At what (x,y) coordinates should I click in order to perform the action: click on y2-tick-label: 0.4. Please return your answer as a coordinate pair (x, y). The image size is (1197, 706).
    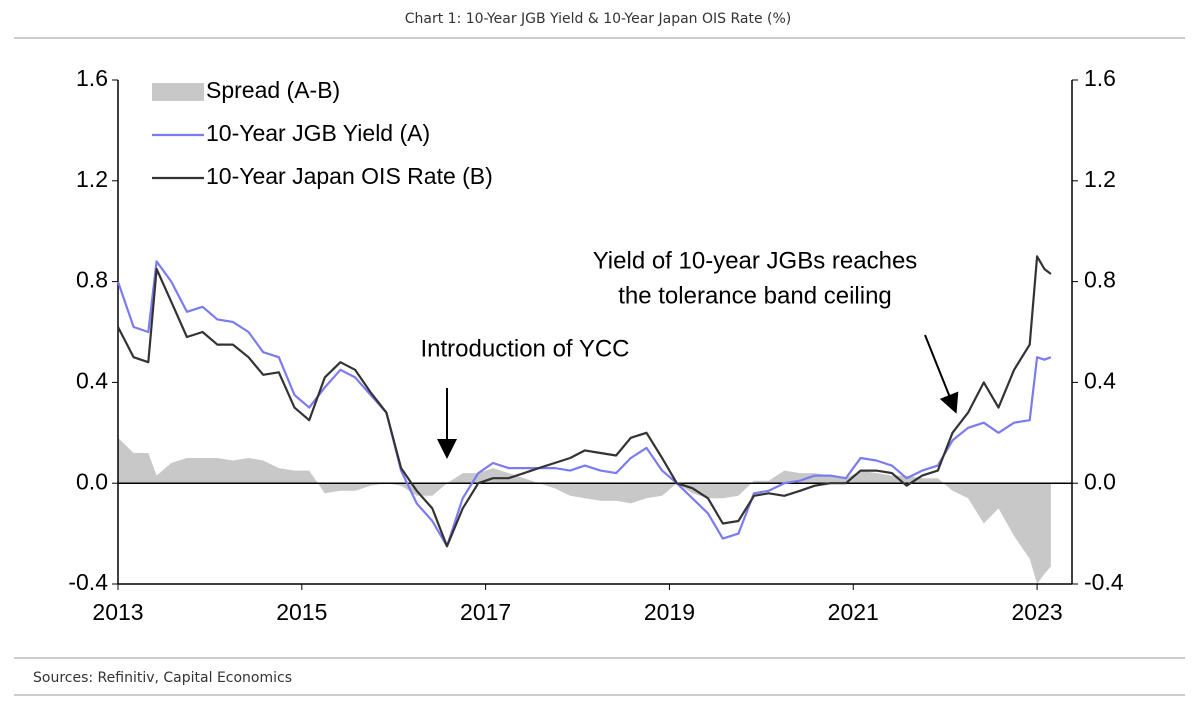
    Looking at the image, I should click on (1100, 380).